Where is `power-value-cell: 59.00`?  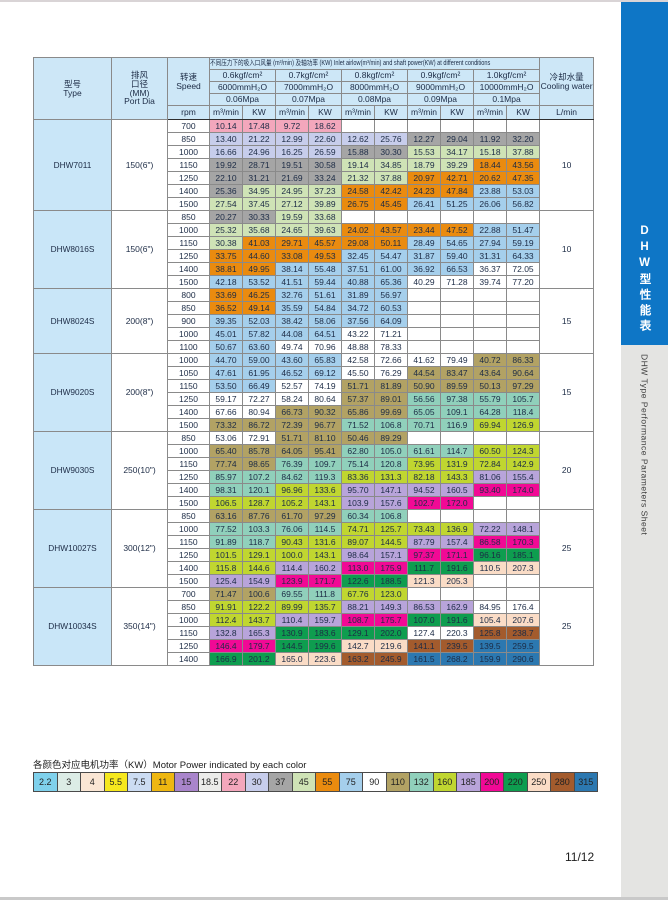 power-value-cell: 59.00 is located at coordinates (259, 360).